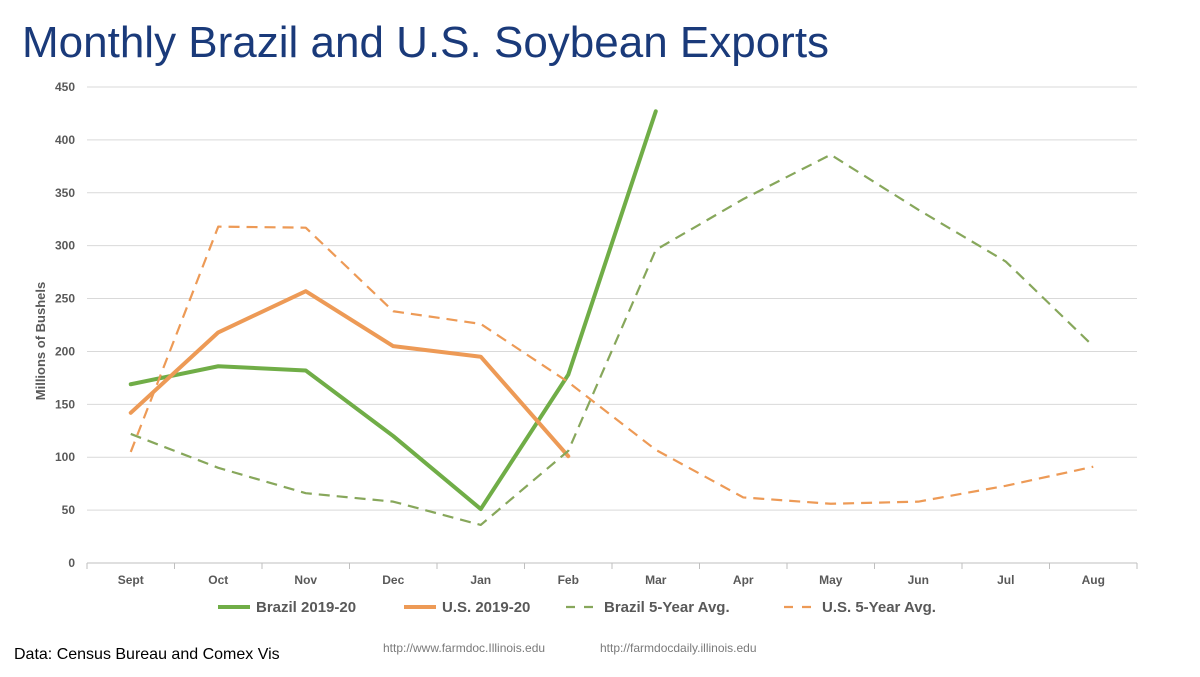 This screenshot has width=1200, height=677. I want to click on y-tick-label: 100, so click(65, 457).